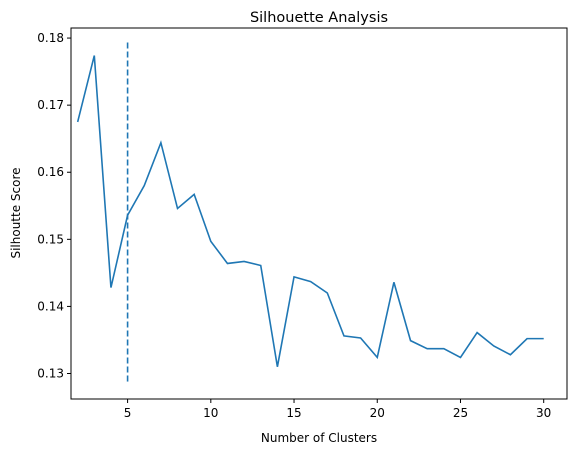 This screenshot has width=576, height=455. I want to click on y-tick-label: 0.16, so click(50, 172).